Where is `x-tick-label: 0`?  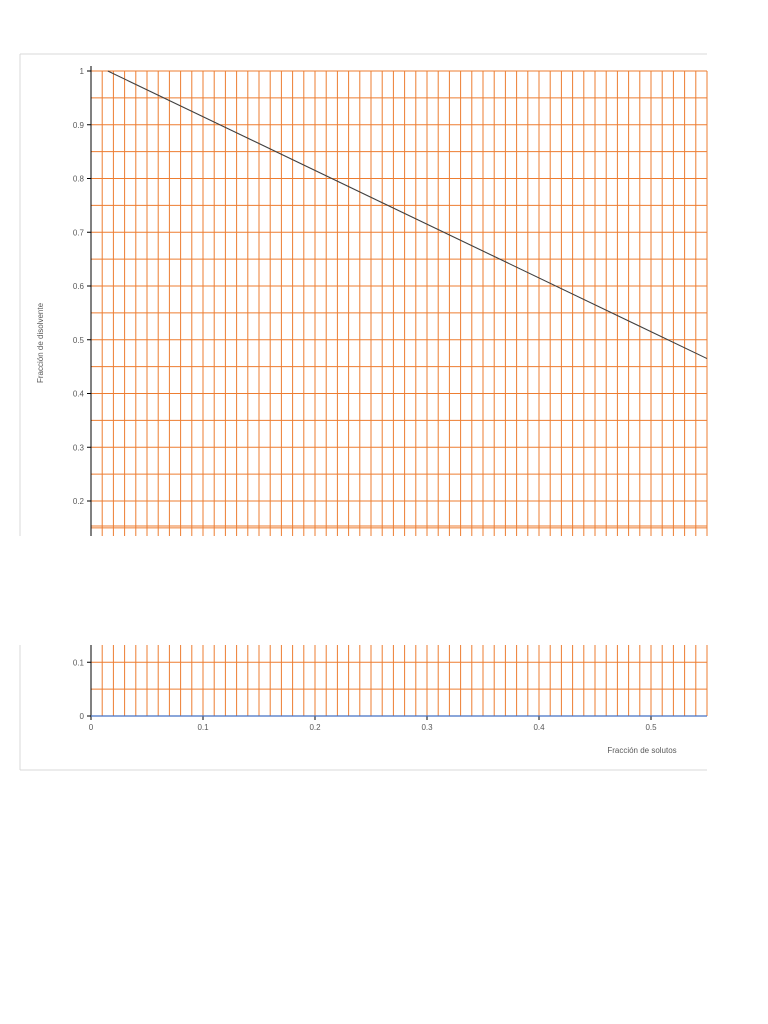 x-tick-label: 0 is located at coordinates (91, 727).